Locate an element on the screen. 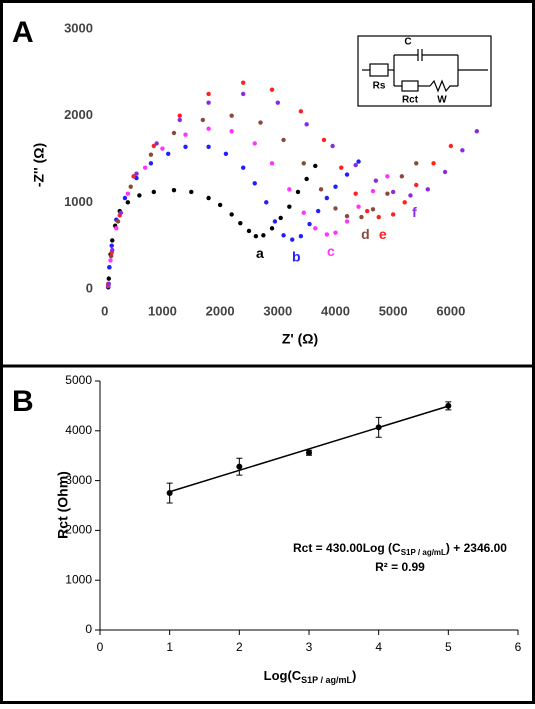 The width and height of the screenshot is (535, 709). y-tick-label: 5000 is located at coordinates (78, 380).